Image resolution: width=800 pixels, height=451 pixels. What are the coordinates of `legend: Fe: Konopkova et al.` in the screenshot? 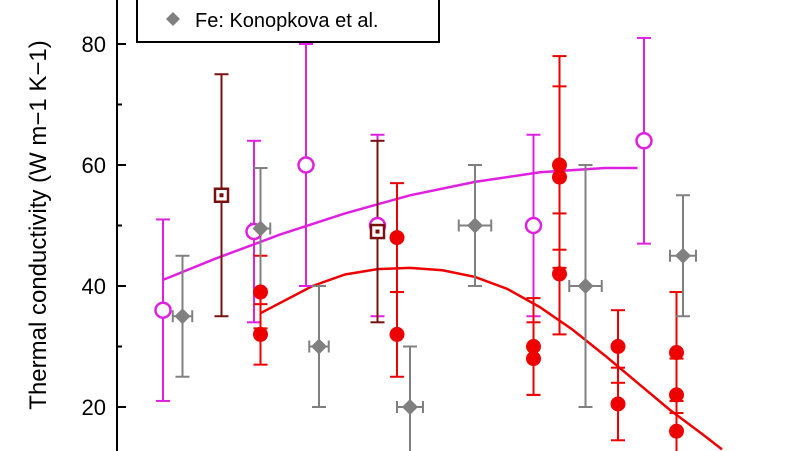 It's located at (288, 21).